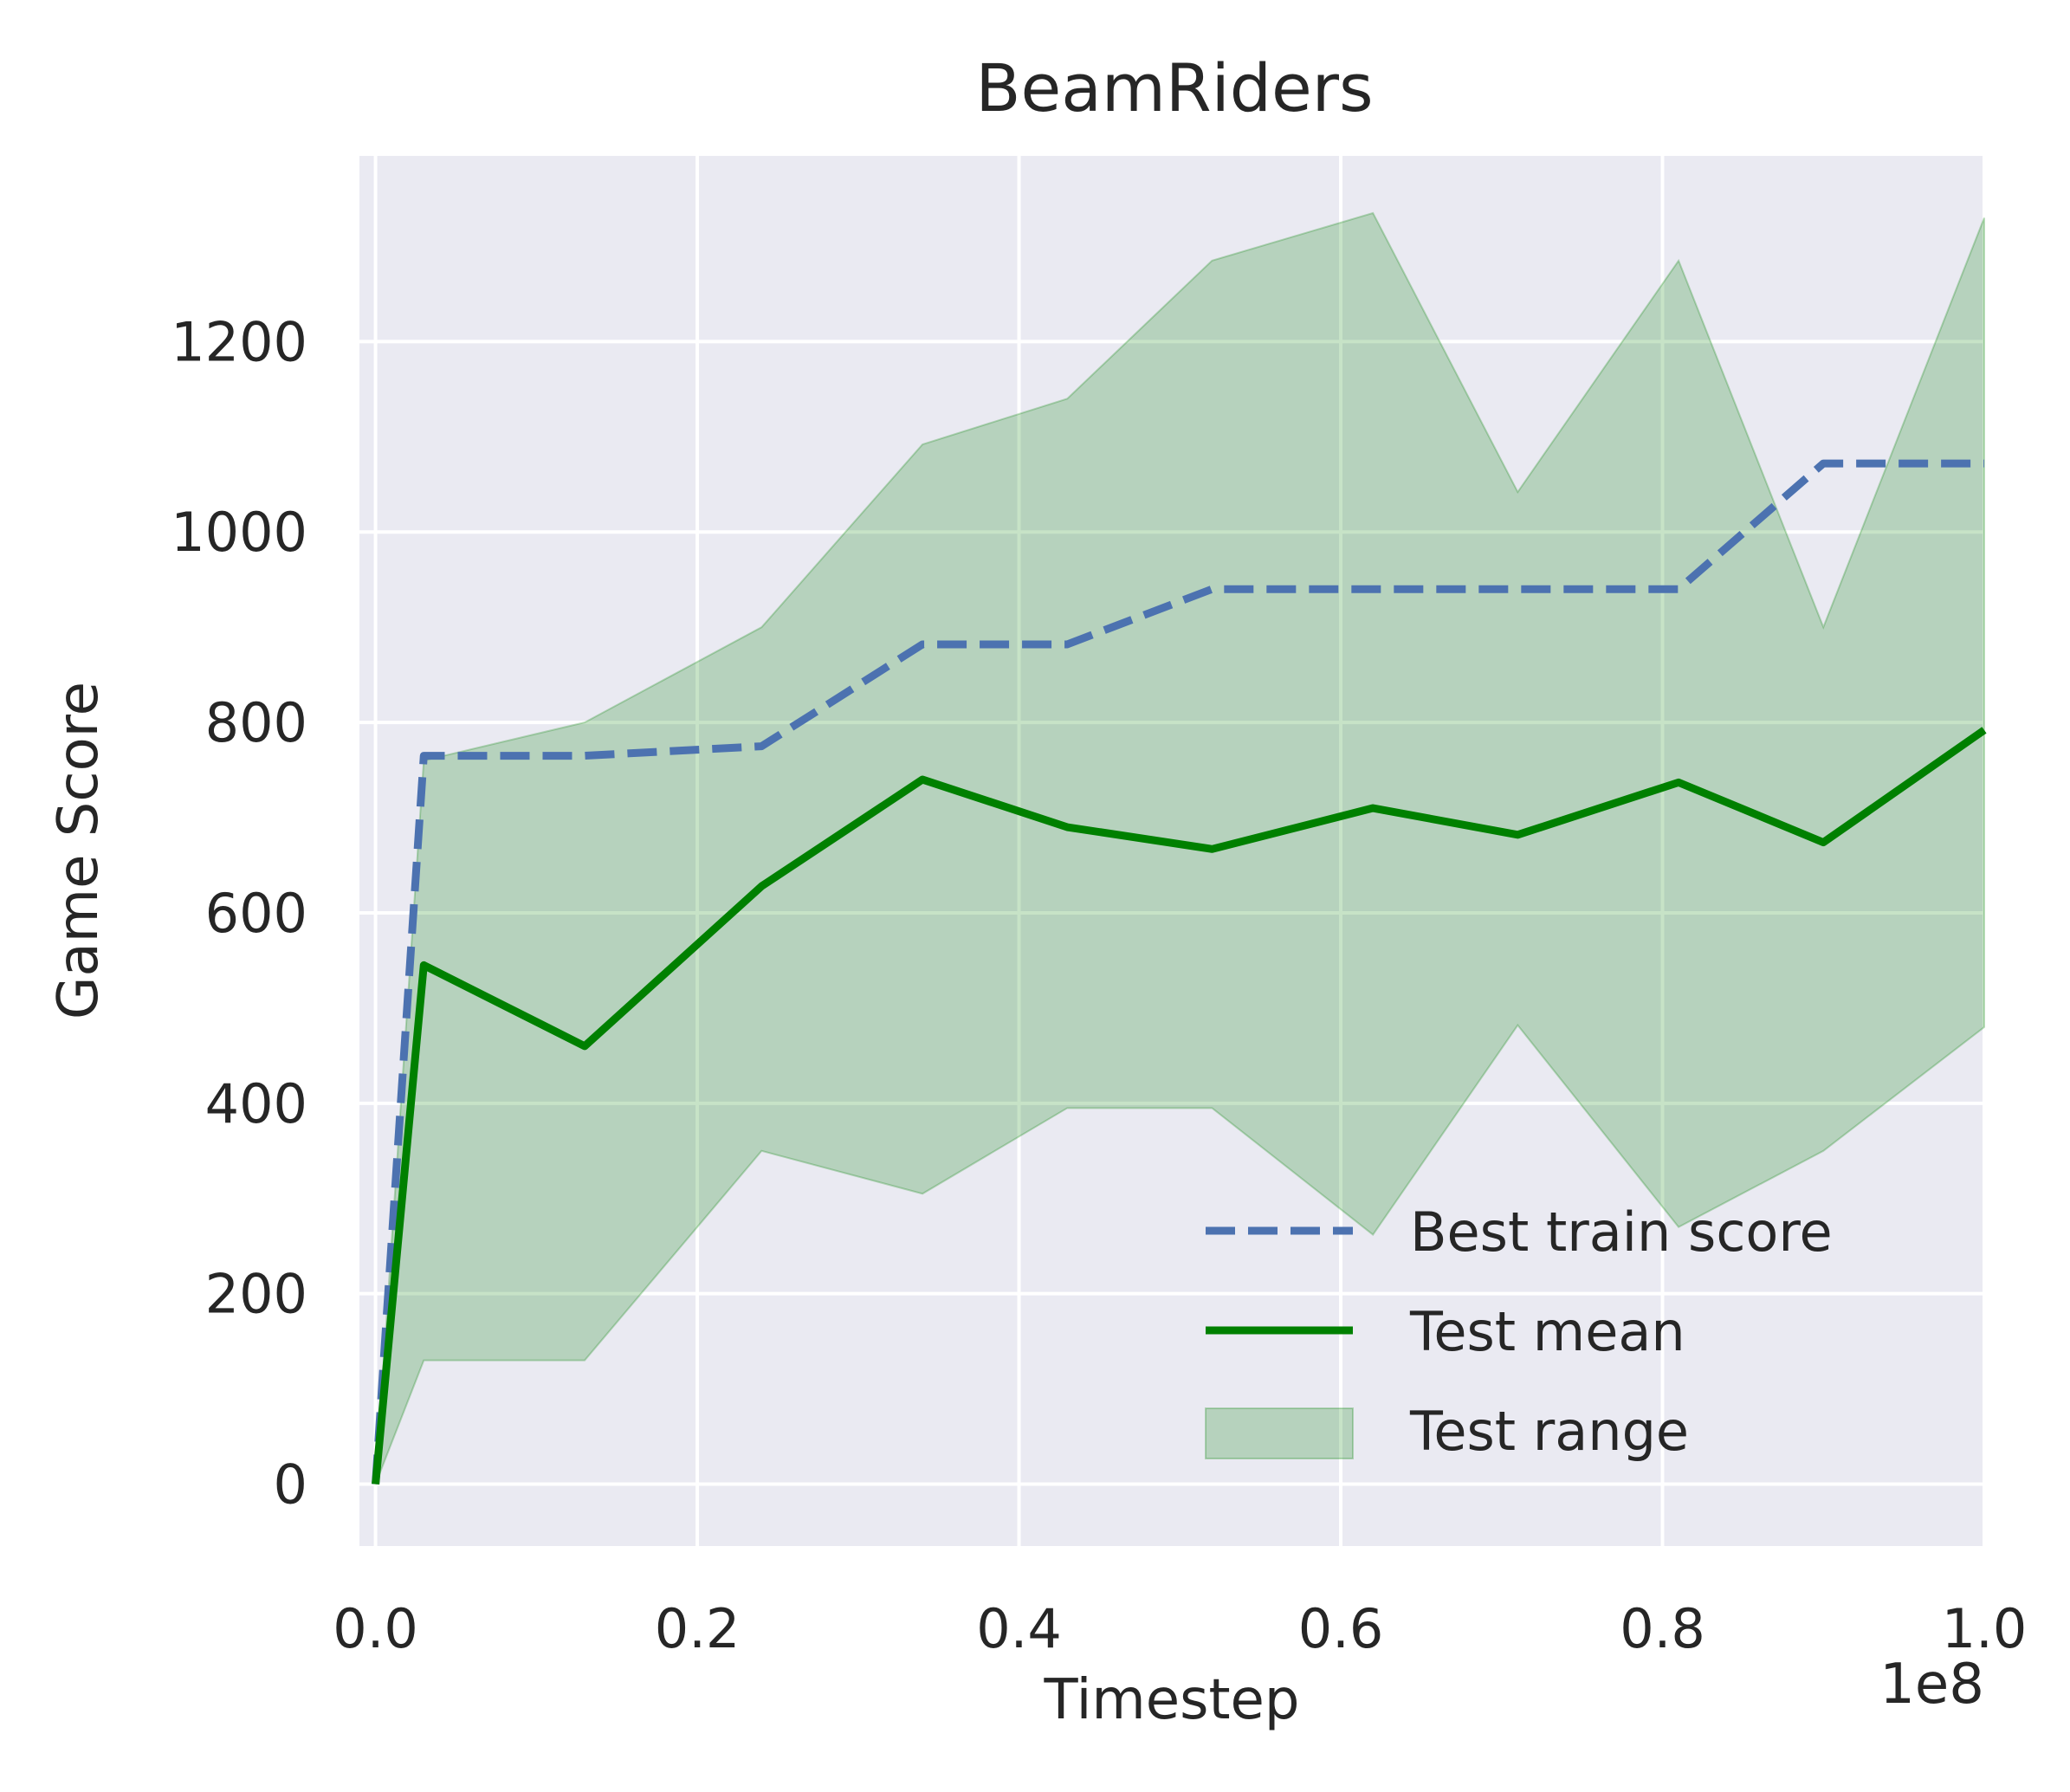 The image size is (2070, 1792). What do you see at coordinates (79, 850) in the screenshot?
I see `y-axis-label: Game Score` at bounding box center [79, 850].